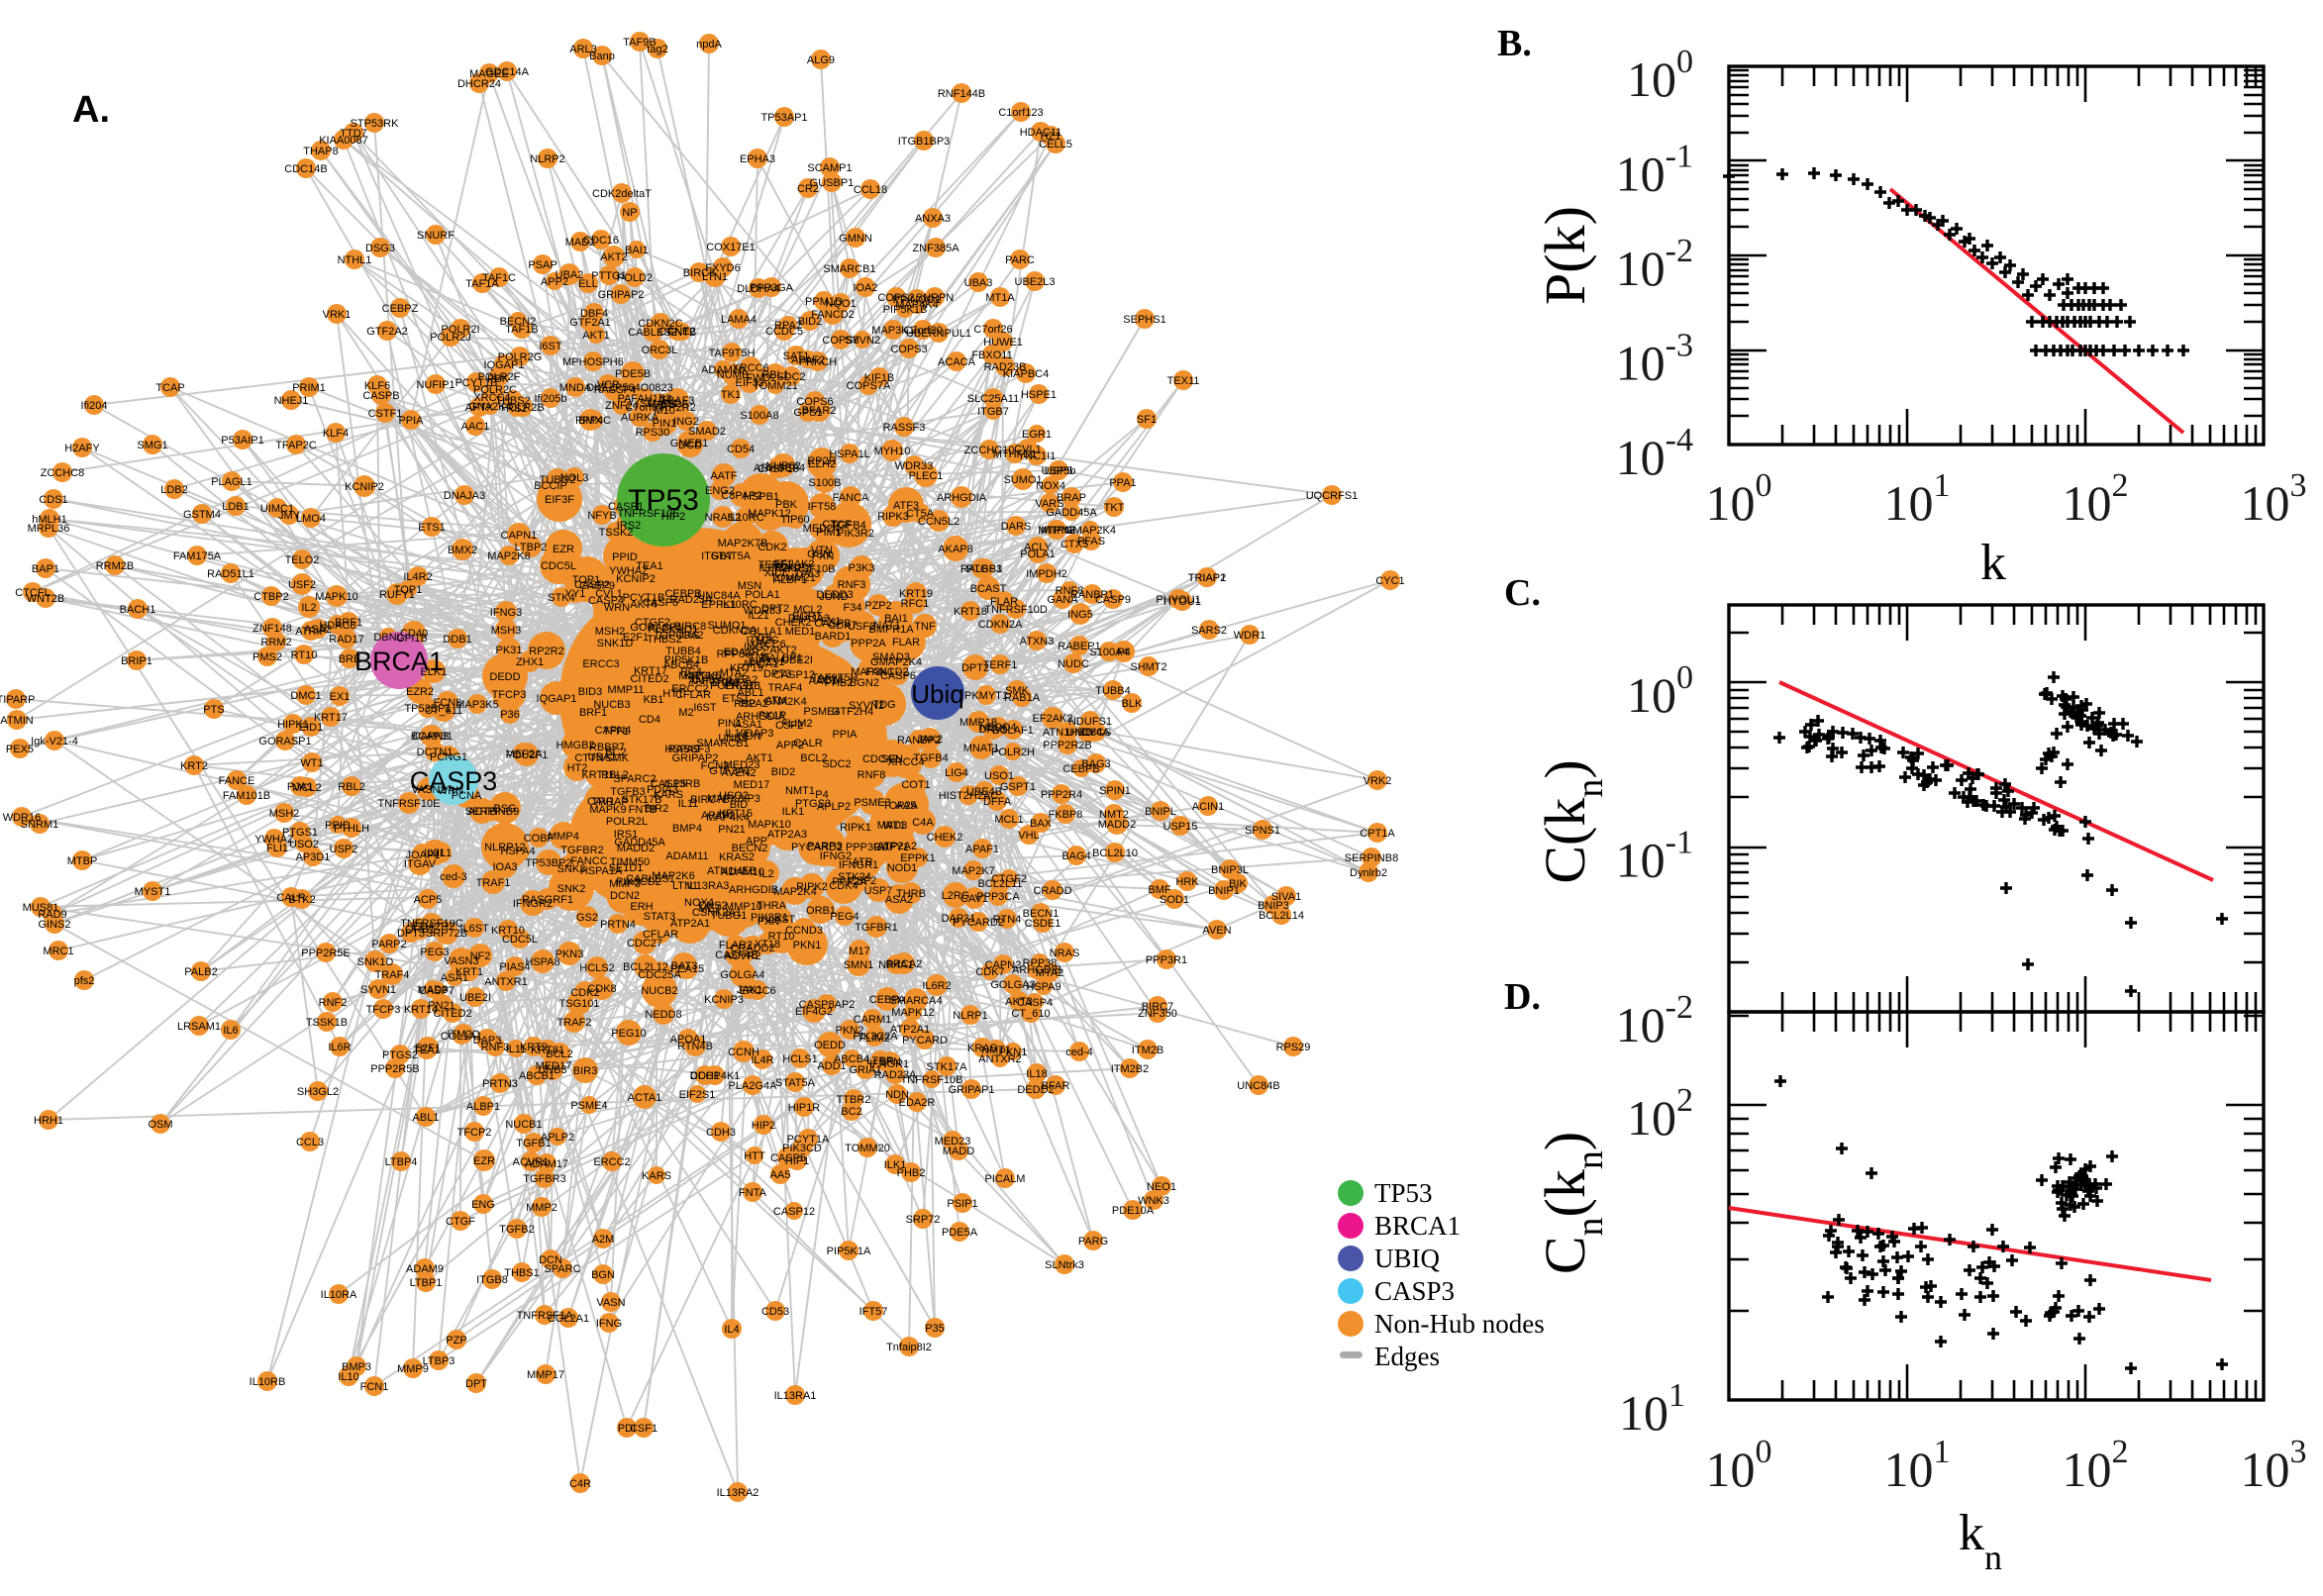 The image size is (2323, 1596). What do you see at coordinates (417, 577) in the screenshot?
I see `svg-text: IL4R2` at bounding box center [417, 577].